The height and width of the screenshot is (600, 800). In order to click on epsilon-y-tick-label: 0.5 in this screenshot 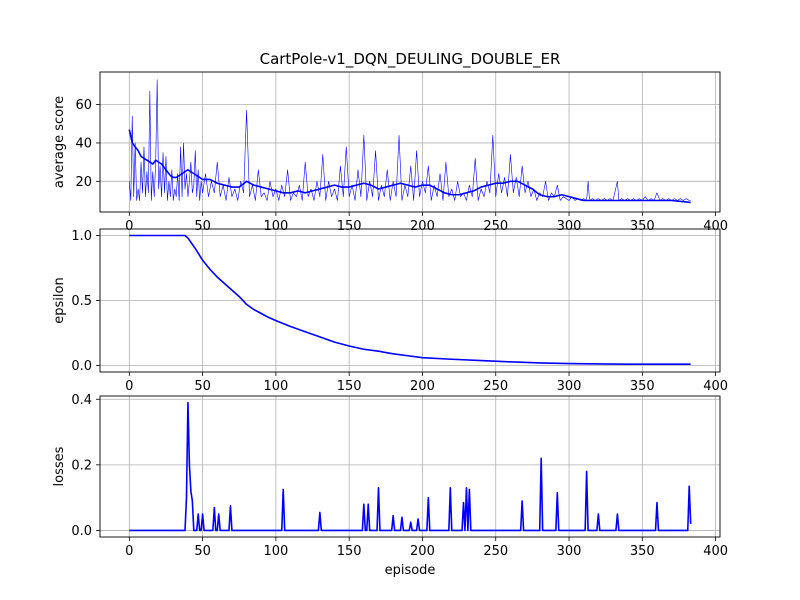, I will do `click(81, 301)`.